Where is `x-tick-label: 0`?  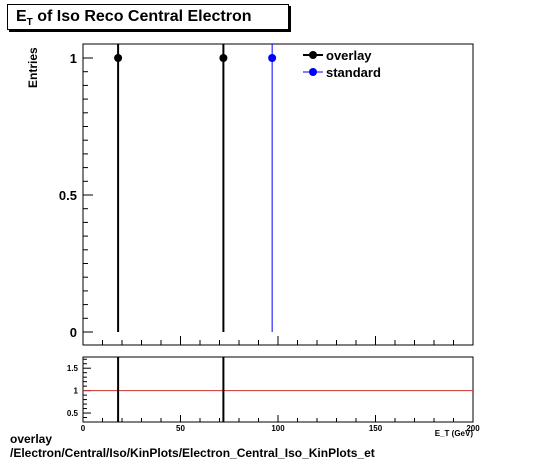
x-tick-label: 0 is located at coordinates (83, 428).